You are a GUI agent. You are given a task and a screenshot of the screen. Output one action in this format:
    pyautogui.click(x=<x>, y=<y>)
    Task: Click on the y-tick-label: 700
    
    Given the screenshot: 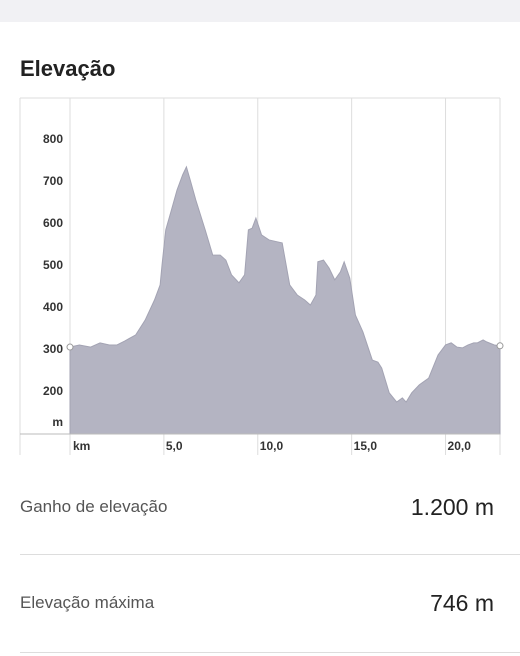 What is the action you would take?
    pyautogui.click(x=53, y=181)
    